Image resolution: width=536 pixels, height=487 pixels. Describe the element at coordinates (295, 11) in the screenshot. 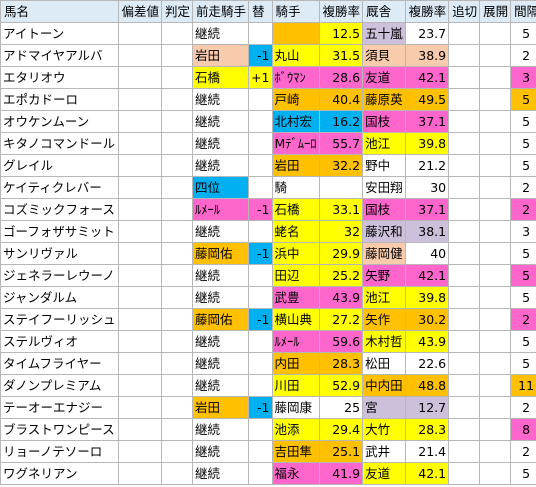

I see `header-jockey: 騎手` at that location.